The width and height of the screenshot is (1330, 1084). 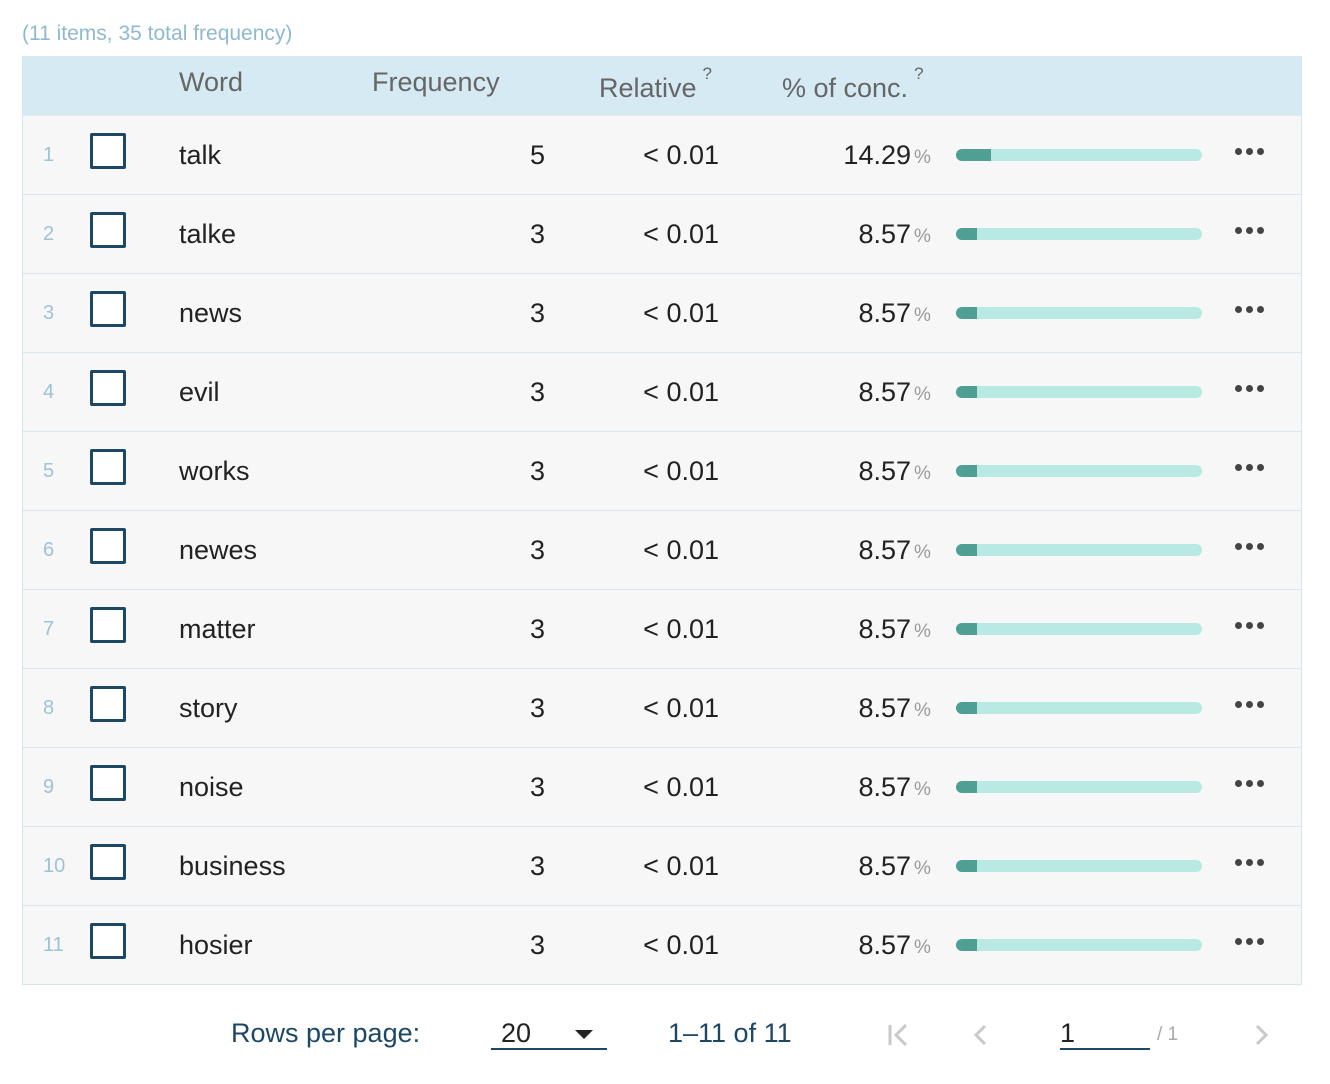 What do you see at coordinates (49, 155) in the screenshot?
I see `row-number: 1` at bounding box center [49, 155].